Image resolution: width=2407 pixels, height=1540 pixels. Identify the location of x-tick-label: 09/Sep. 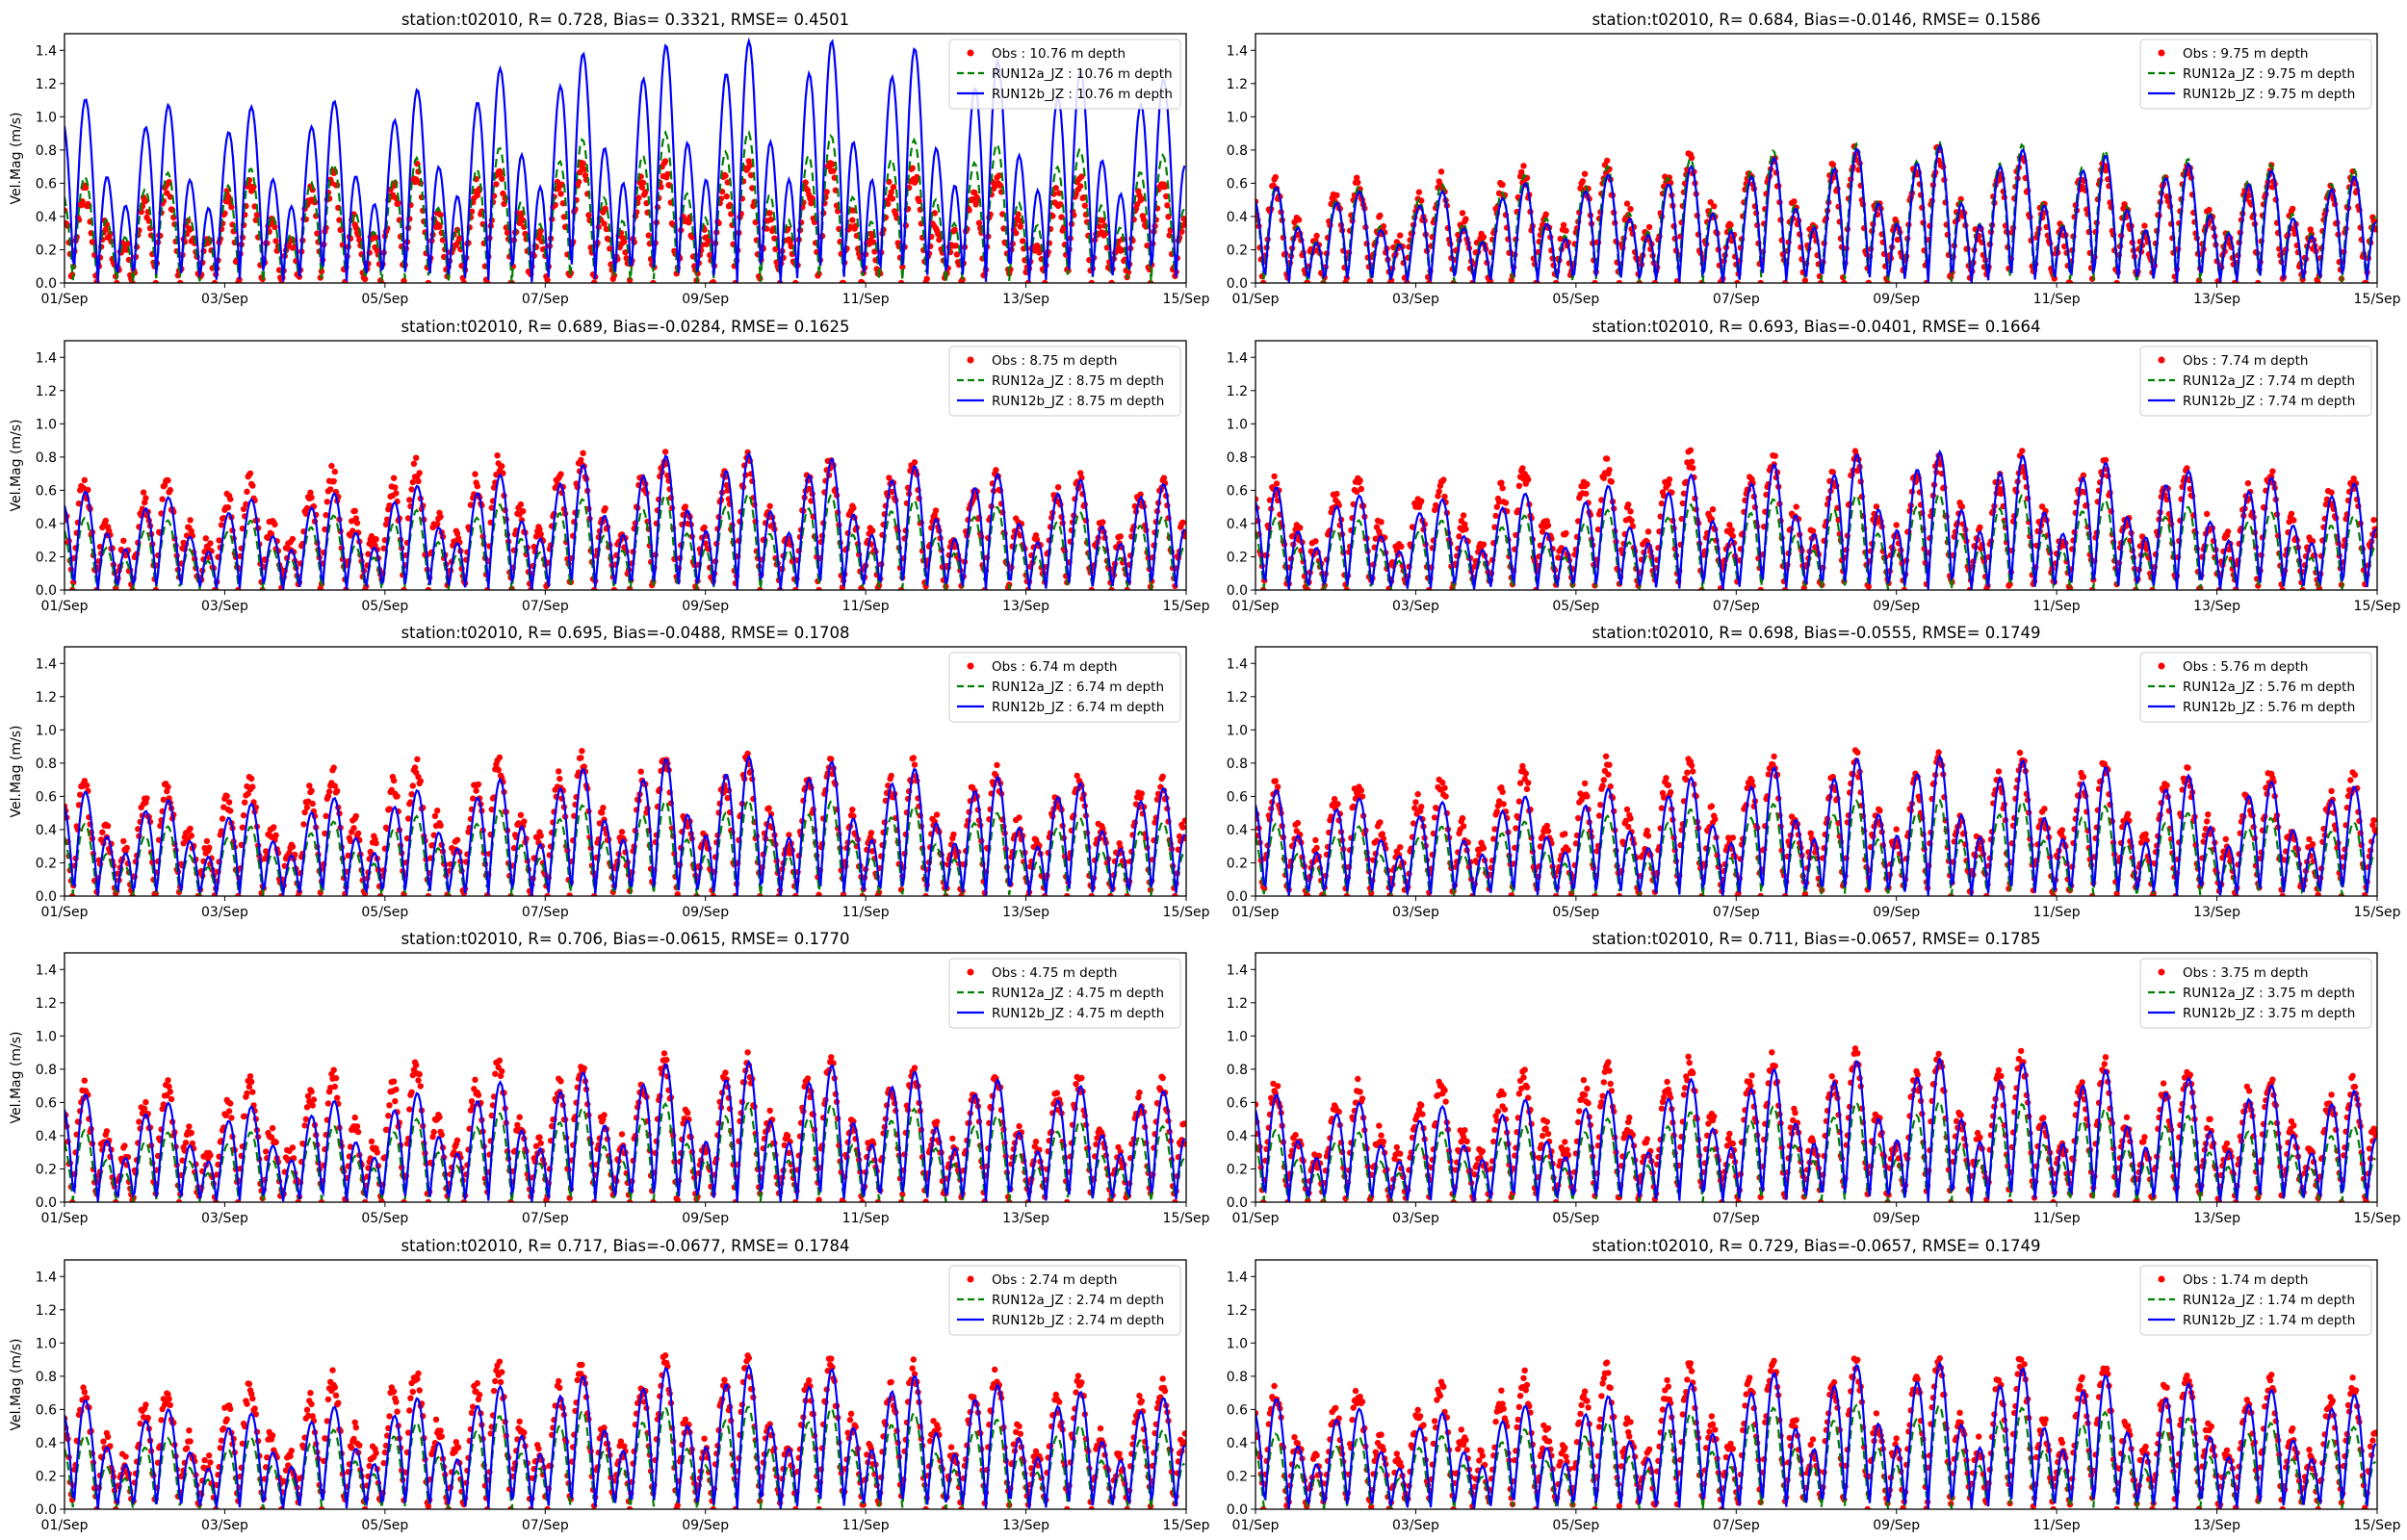
(705, 606).